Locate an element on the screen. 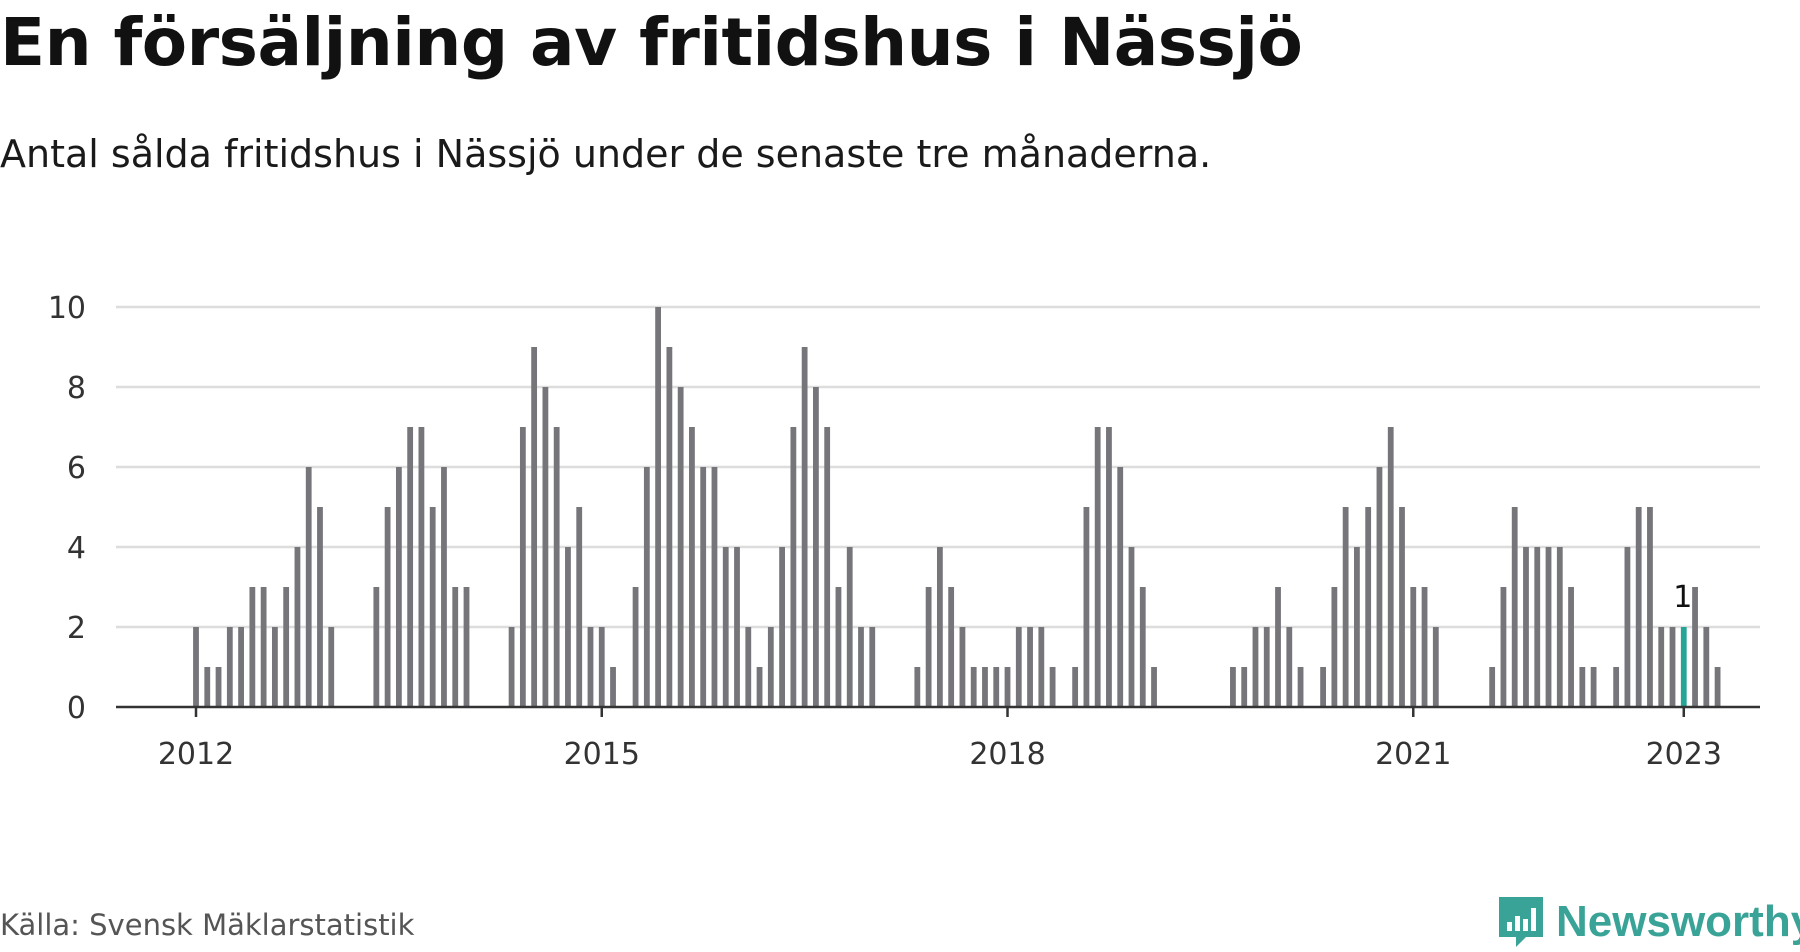 The width and height of the screenshot is (1800, 952). brand-logo: Newsworthy is located at coordinates (1648, 922).